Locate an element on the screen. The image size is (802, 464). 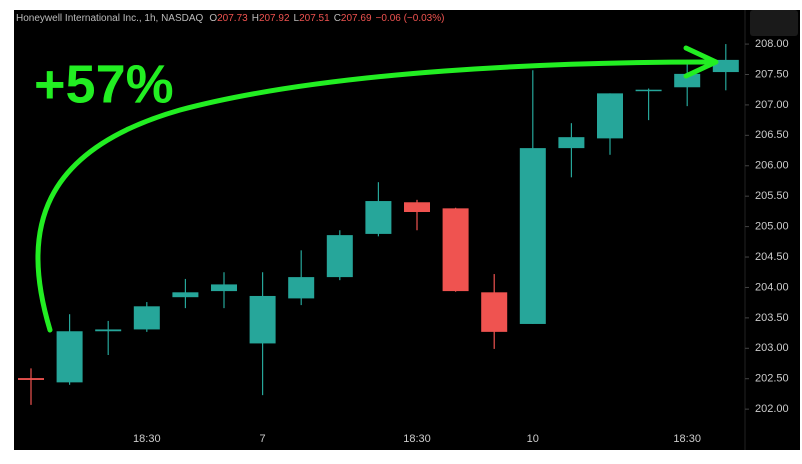
ohlc-label: O is located at coordinates (213, 18).